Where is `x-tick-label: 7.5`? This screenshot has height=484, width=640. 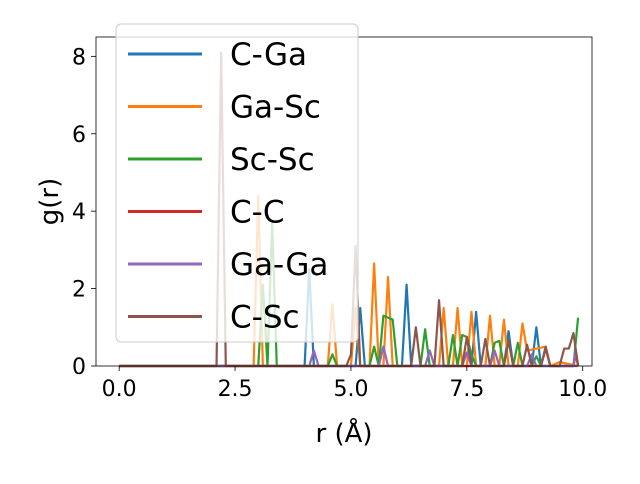
x-tick-label: 7.5 is located at coordinates (466, 389).